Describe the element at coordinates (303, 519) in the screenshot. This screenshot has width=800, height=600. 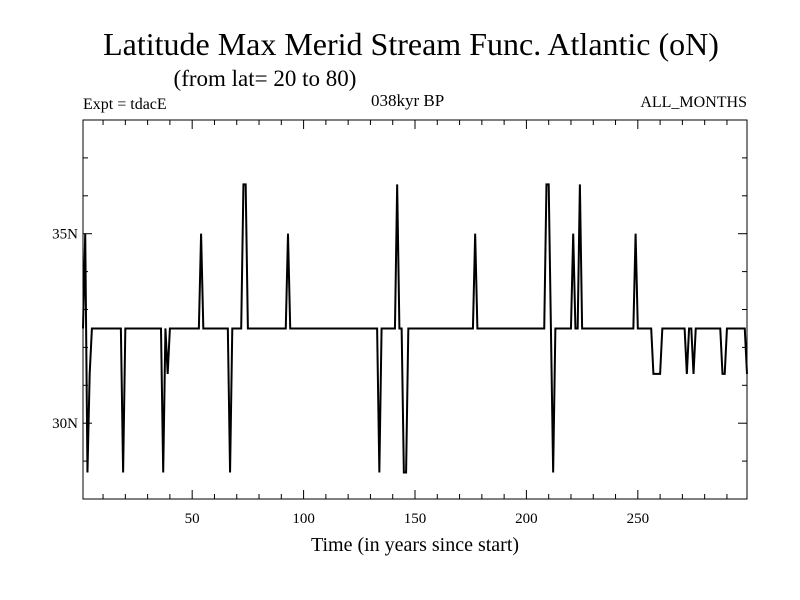
I see `x-tick-label: 100` at that location.